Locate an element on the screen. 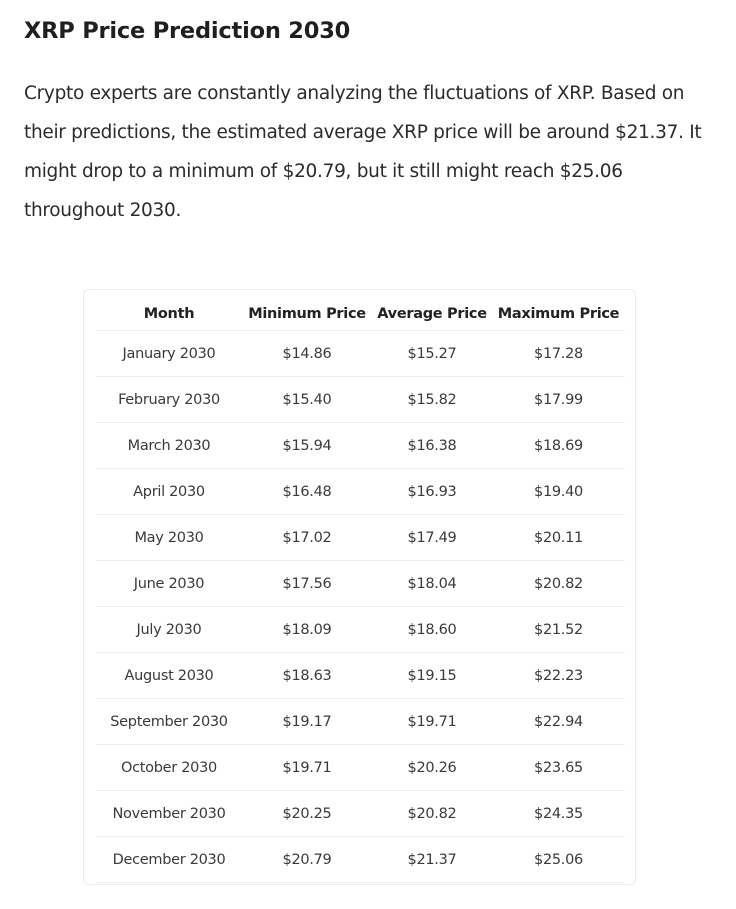  cell-average-price: $20.82 is located at coordinates (432, 813).